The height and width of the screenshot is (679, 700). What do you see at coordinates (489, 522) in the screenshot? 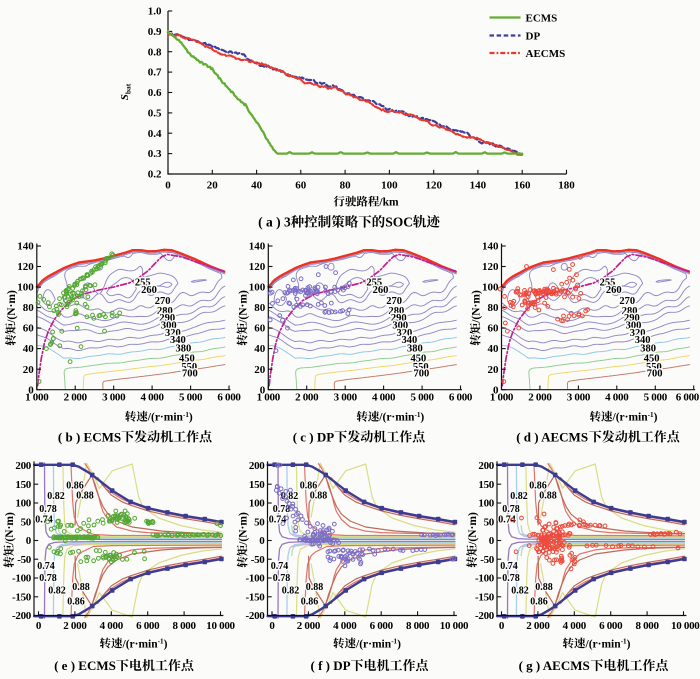
I see `svg-text: 50` at bounding box center [489, 522].